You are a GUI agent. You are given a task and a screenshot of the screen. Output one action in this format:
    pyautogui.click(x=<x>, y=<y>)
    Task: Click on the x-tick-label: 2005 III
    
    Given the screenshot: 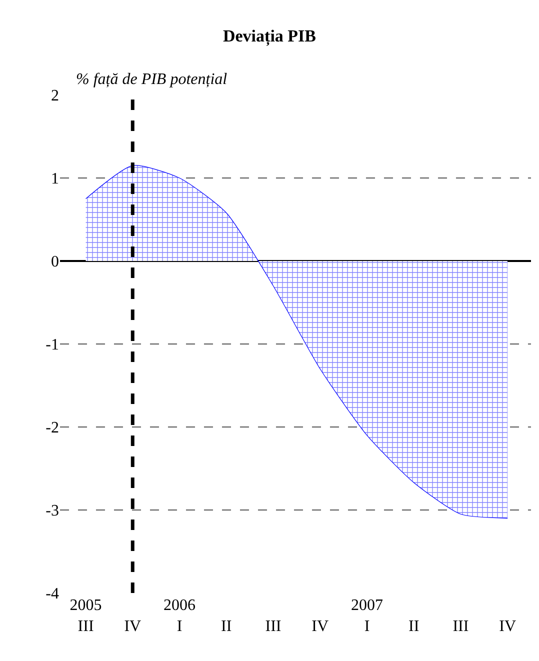 What is the action you would take?
    pyautogui.click(x=86, y=616)
    